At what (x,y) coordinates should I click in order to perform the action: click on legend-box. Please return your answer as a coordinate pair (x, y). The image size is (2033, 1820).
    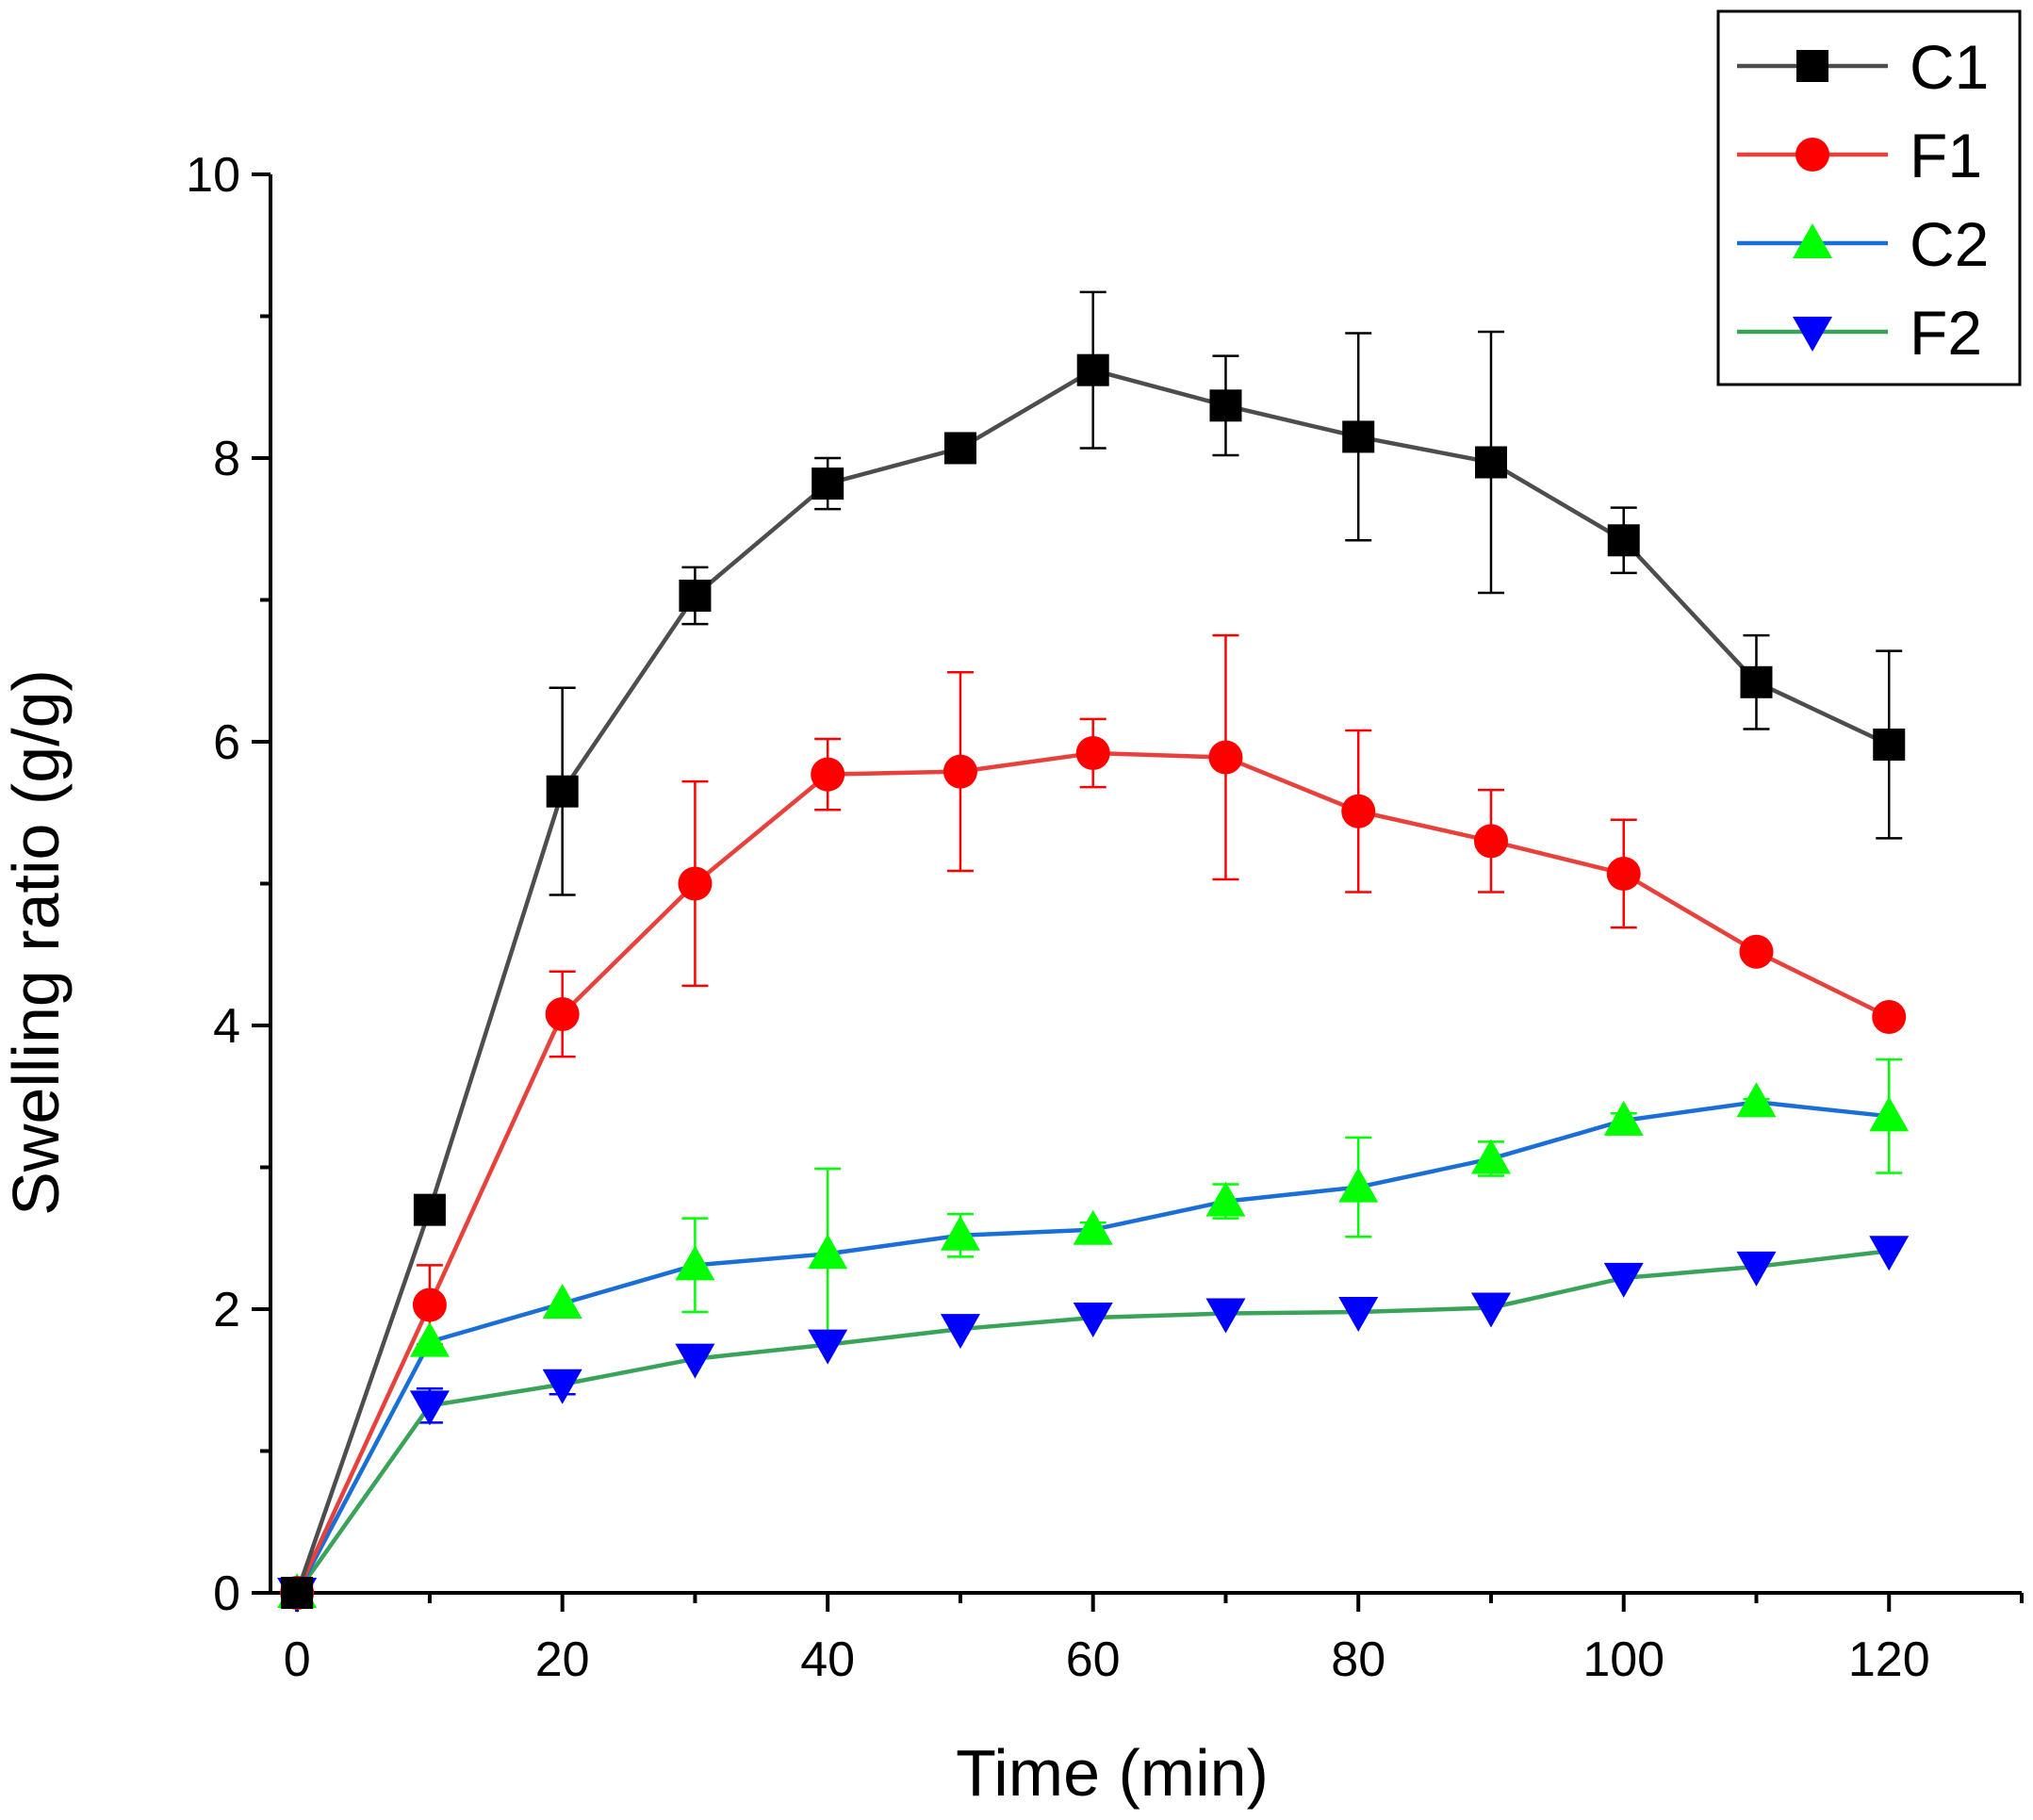
    Looking at the image, I should click on (1869, 197).